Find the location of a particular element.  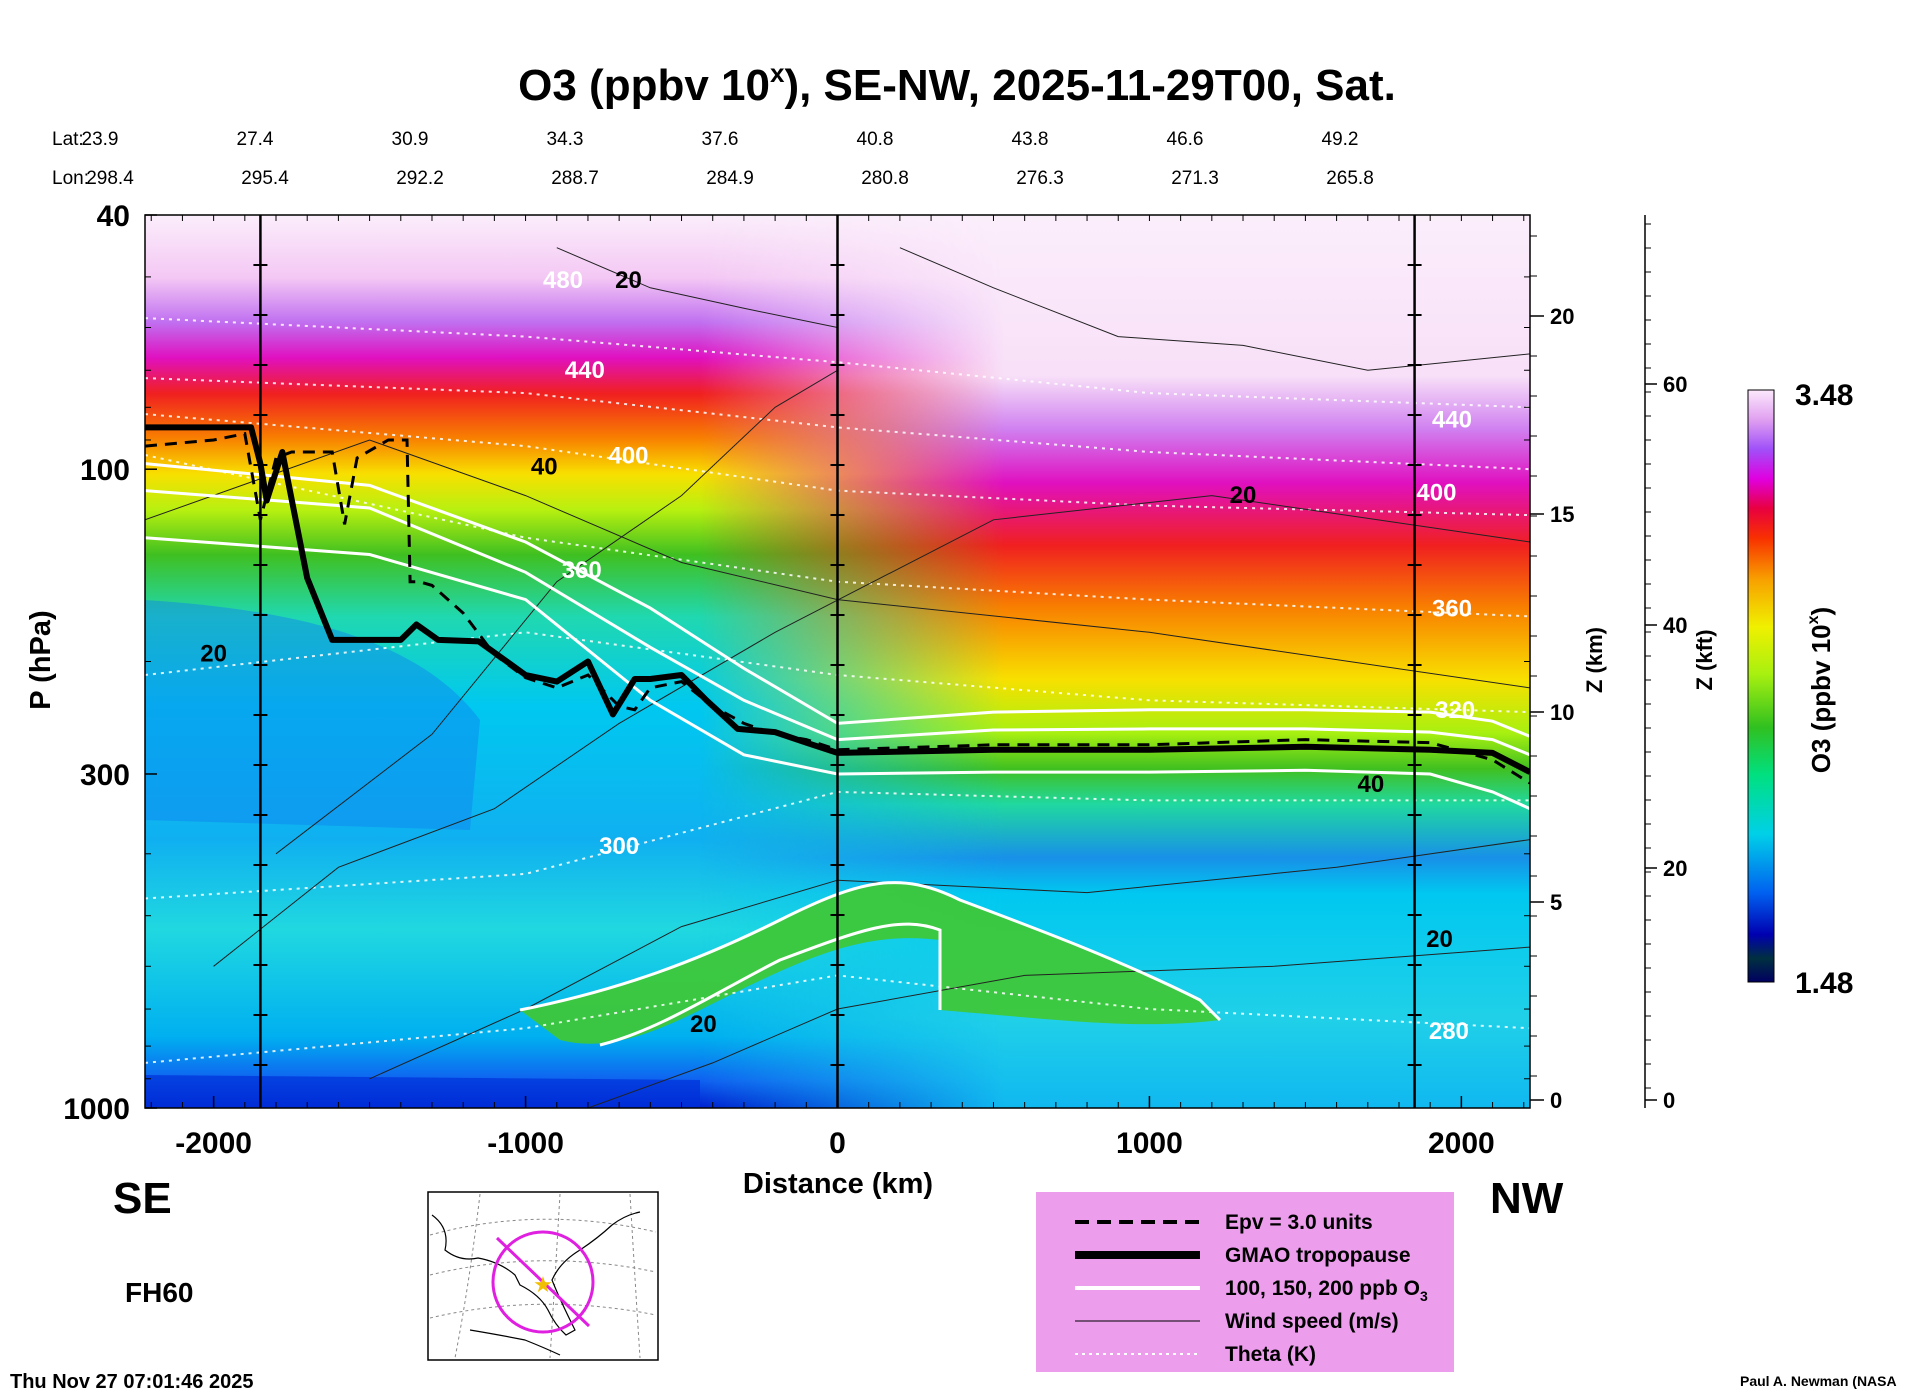

forecast-hour-label: FH60 is located at coordinates (159, 1292).